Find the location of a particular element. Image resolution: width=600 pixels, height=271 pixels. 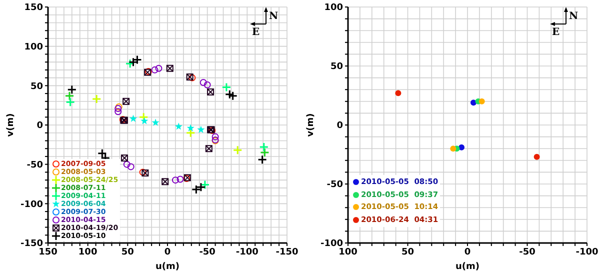

x-tick-label: 150 is located at coordinates (48, 252).